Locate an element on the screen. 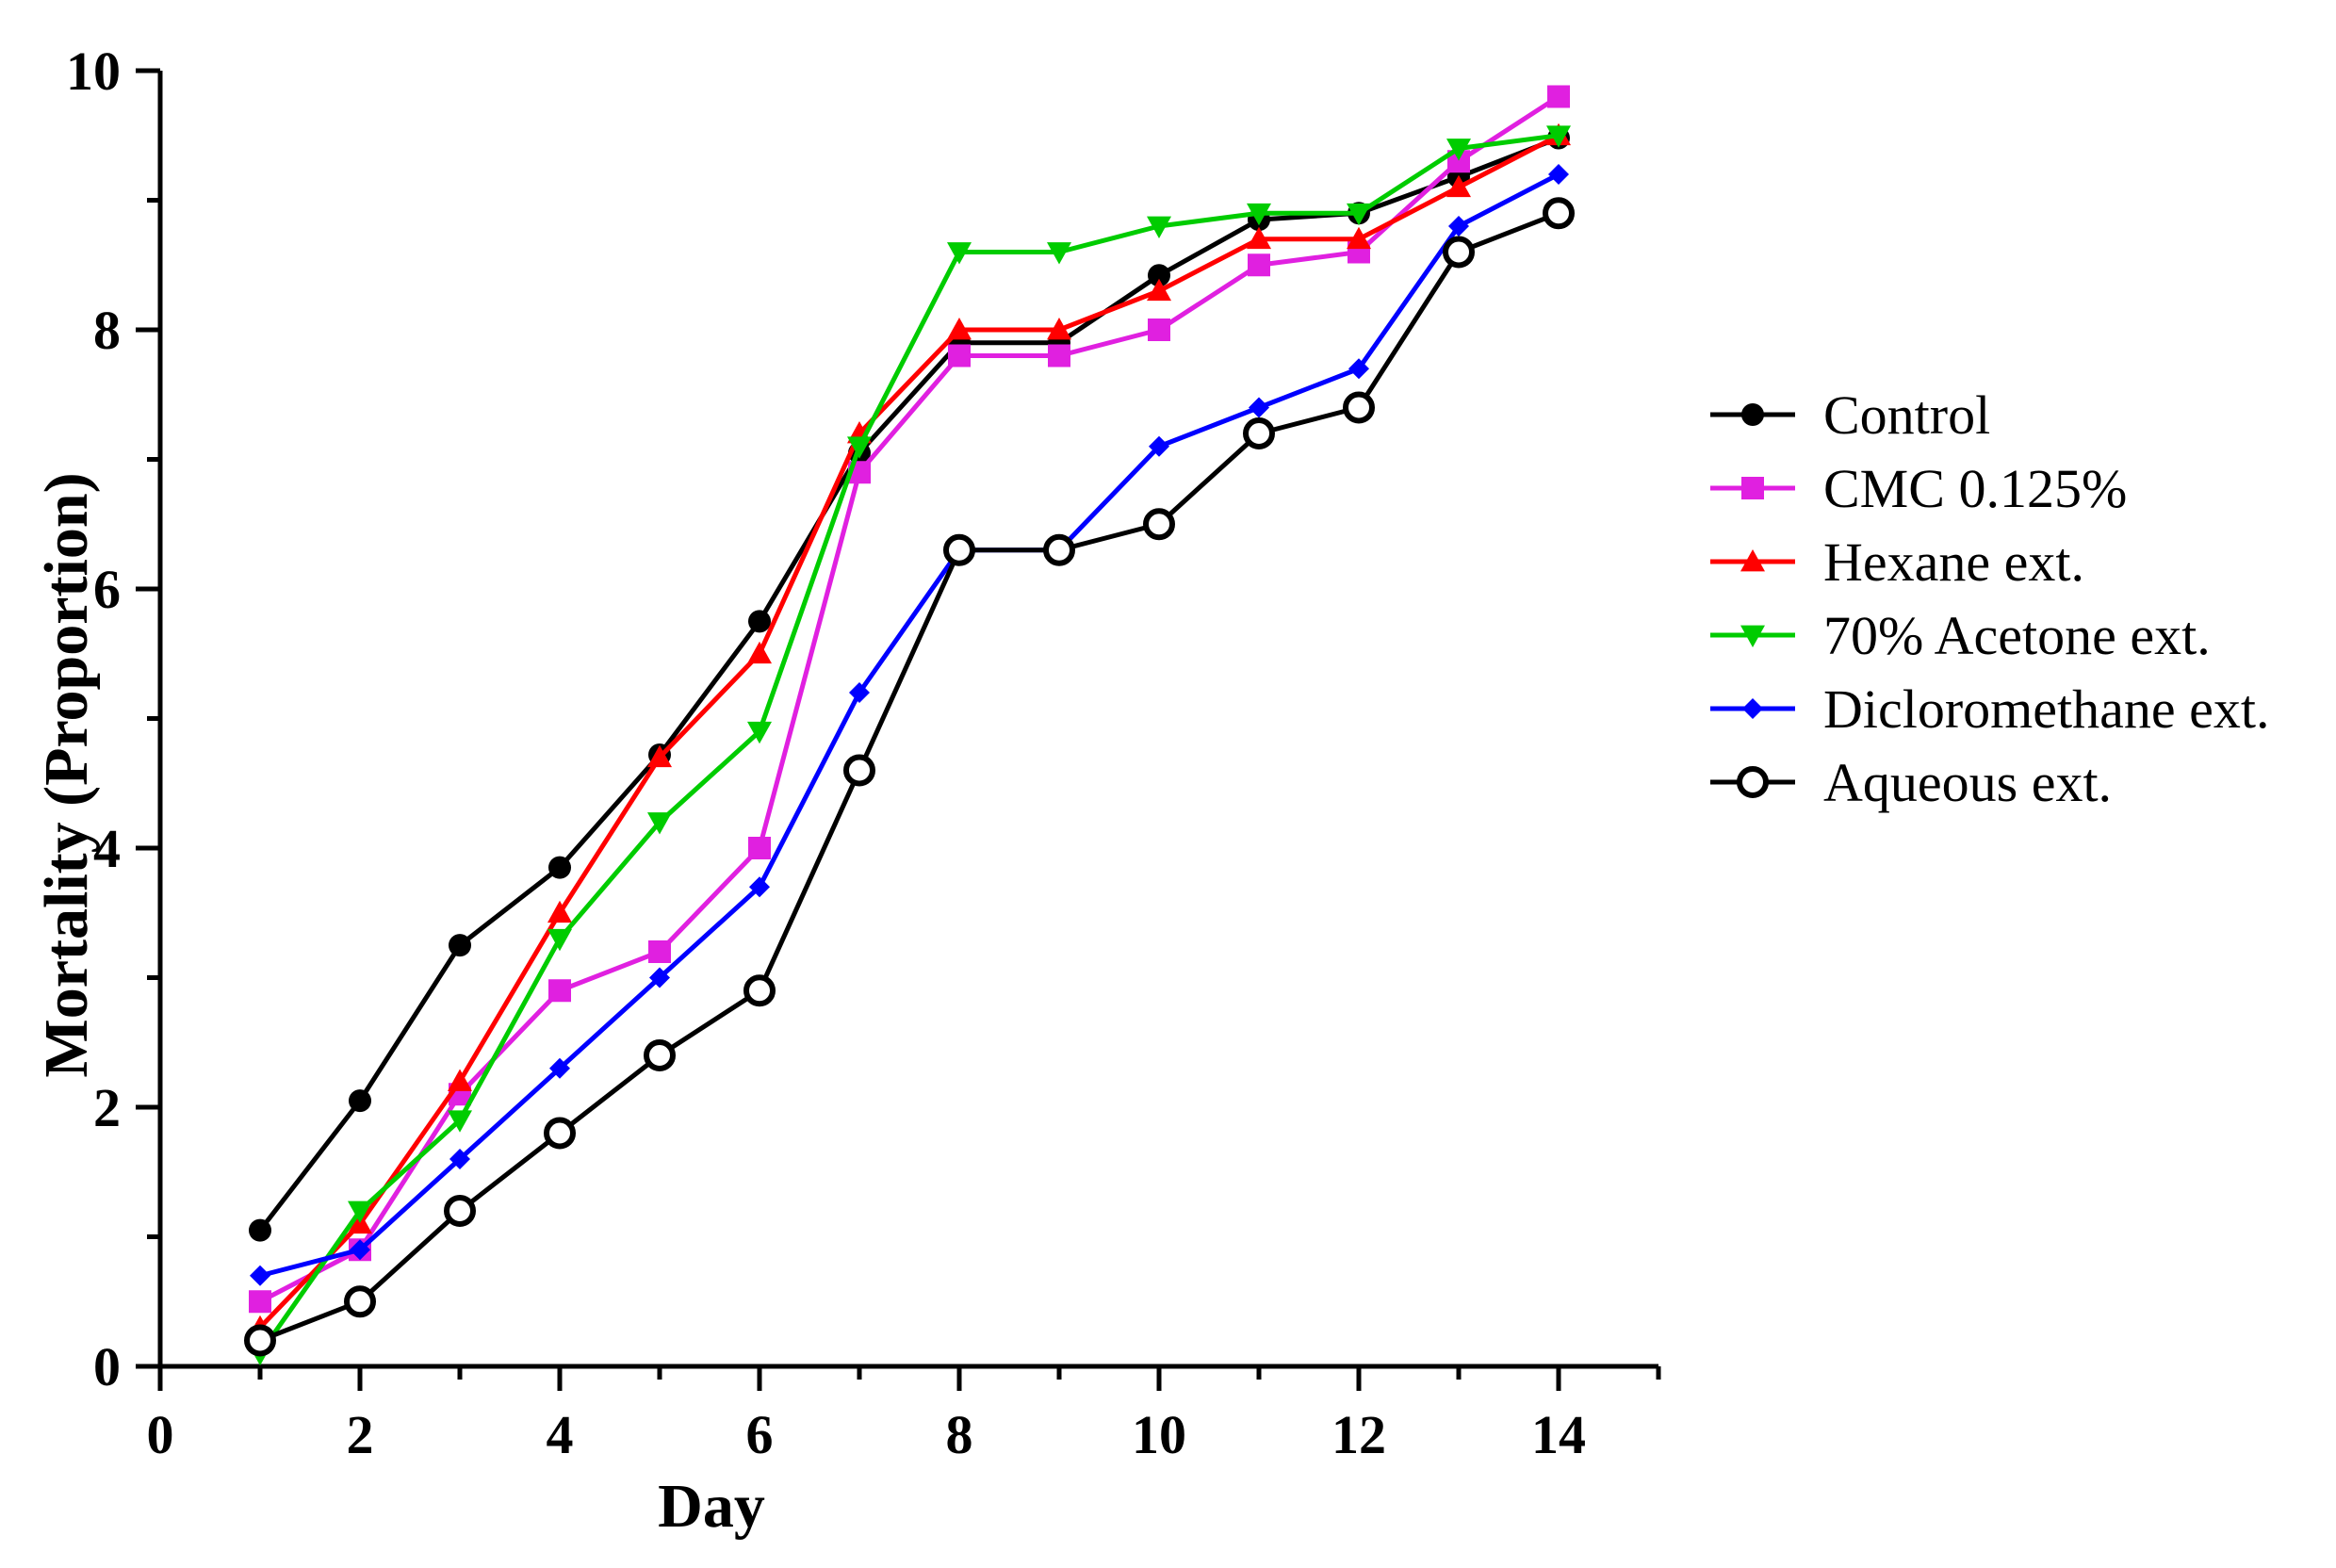  y-tick-label: 2 is located at coordinates (107, 1108).